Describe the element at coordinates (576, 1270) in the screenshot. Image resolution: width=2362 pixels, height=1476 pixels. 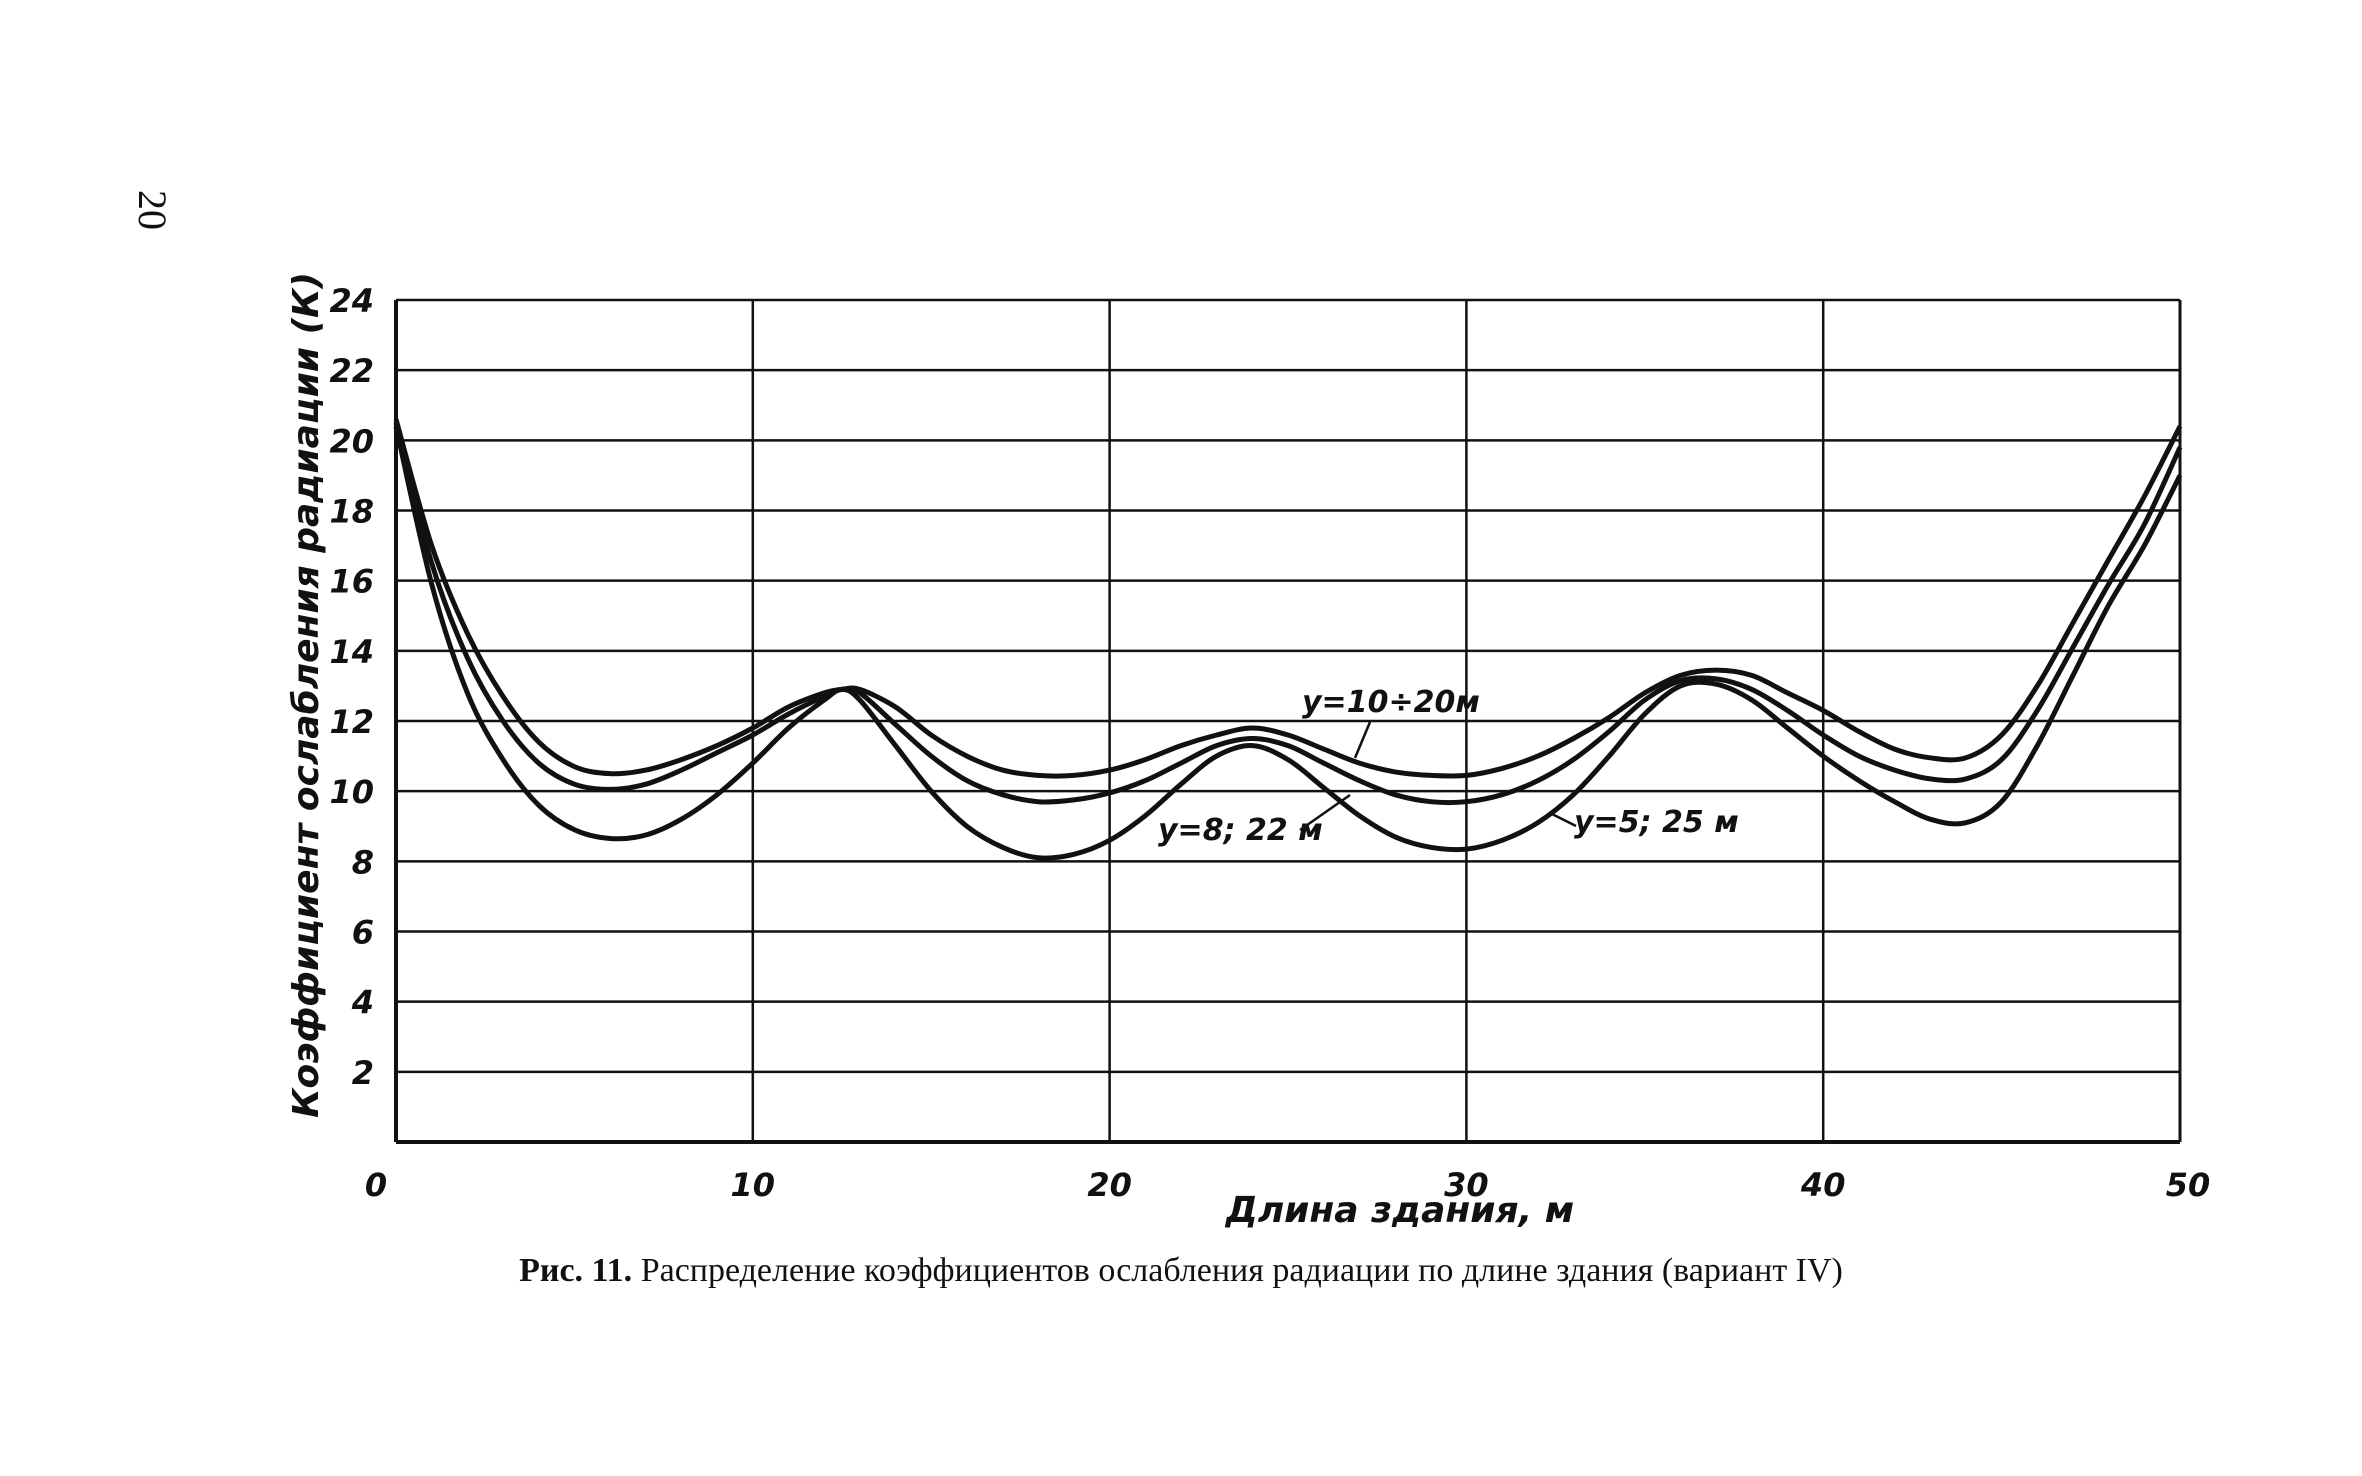
I see `caption-lead: Рис. 11.` at that location.